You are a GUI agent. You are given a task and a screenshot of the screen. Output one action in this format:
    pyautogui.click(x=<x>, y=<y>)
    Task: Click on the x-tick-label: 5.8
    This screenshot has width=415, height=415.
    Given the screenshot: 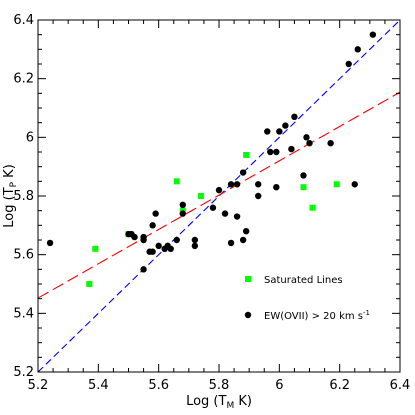 What is the action you would take?
    pyautogui.click(x=219, y=385)
    